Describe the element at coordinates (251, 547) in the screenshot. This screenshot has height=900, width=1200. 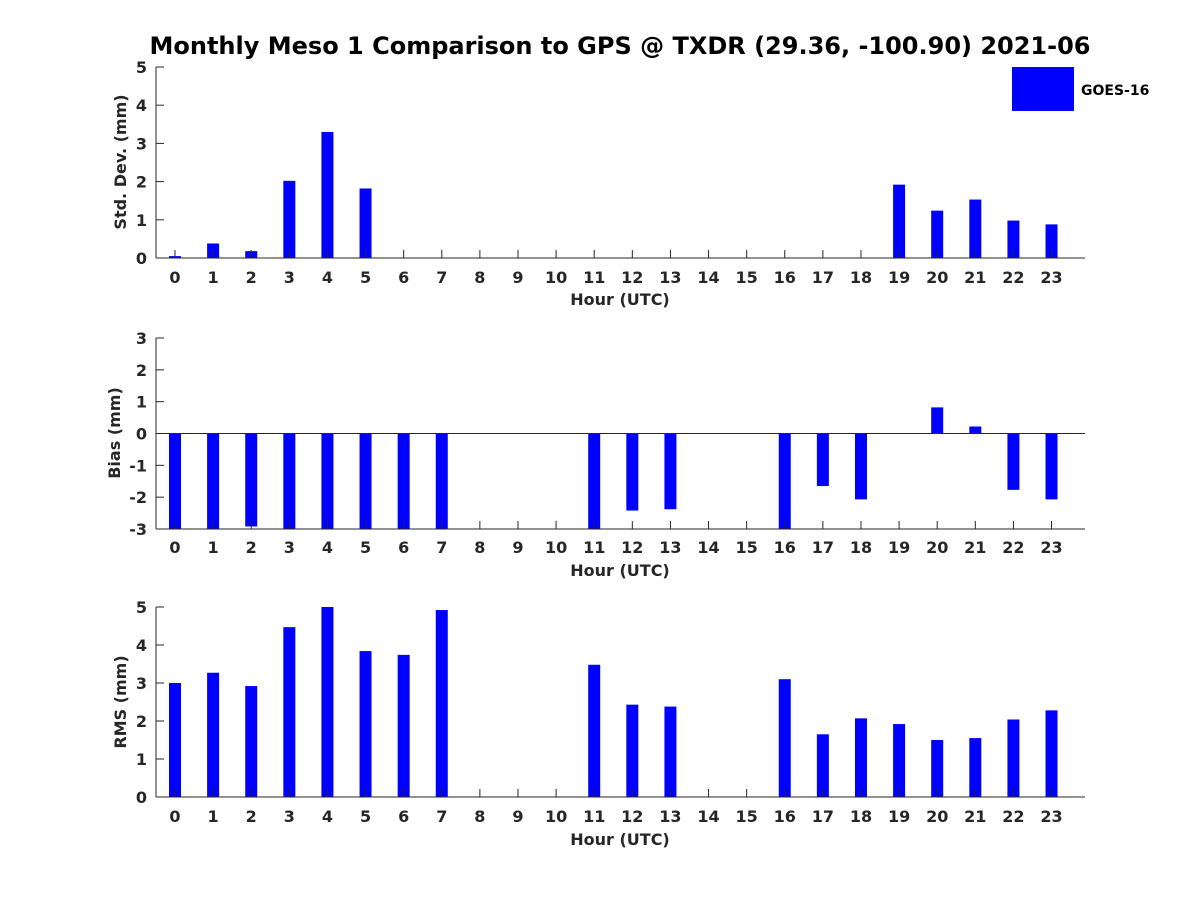
I see `bias-x-tick-label: 2` at that location.